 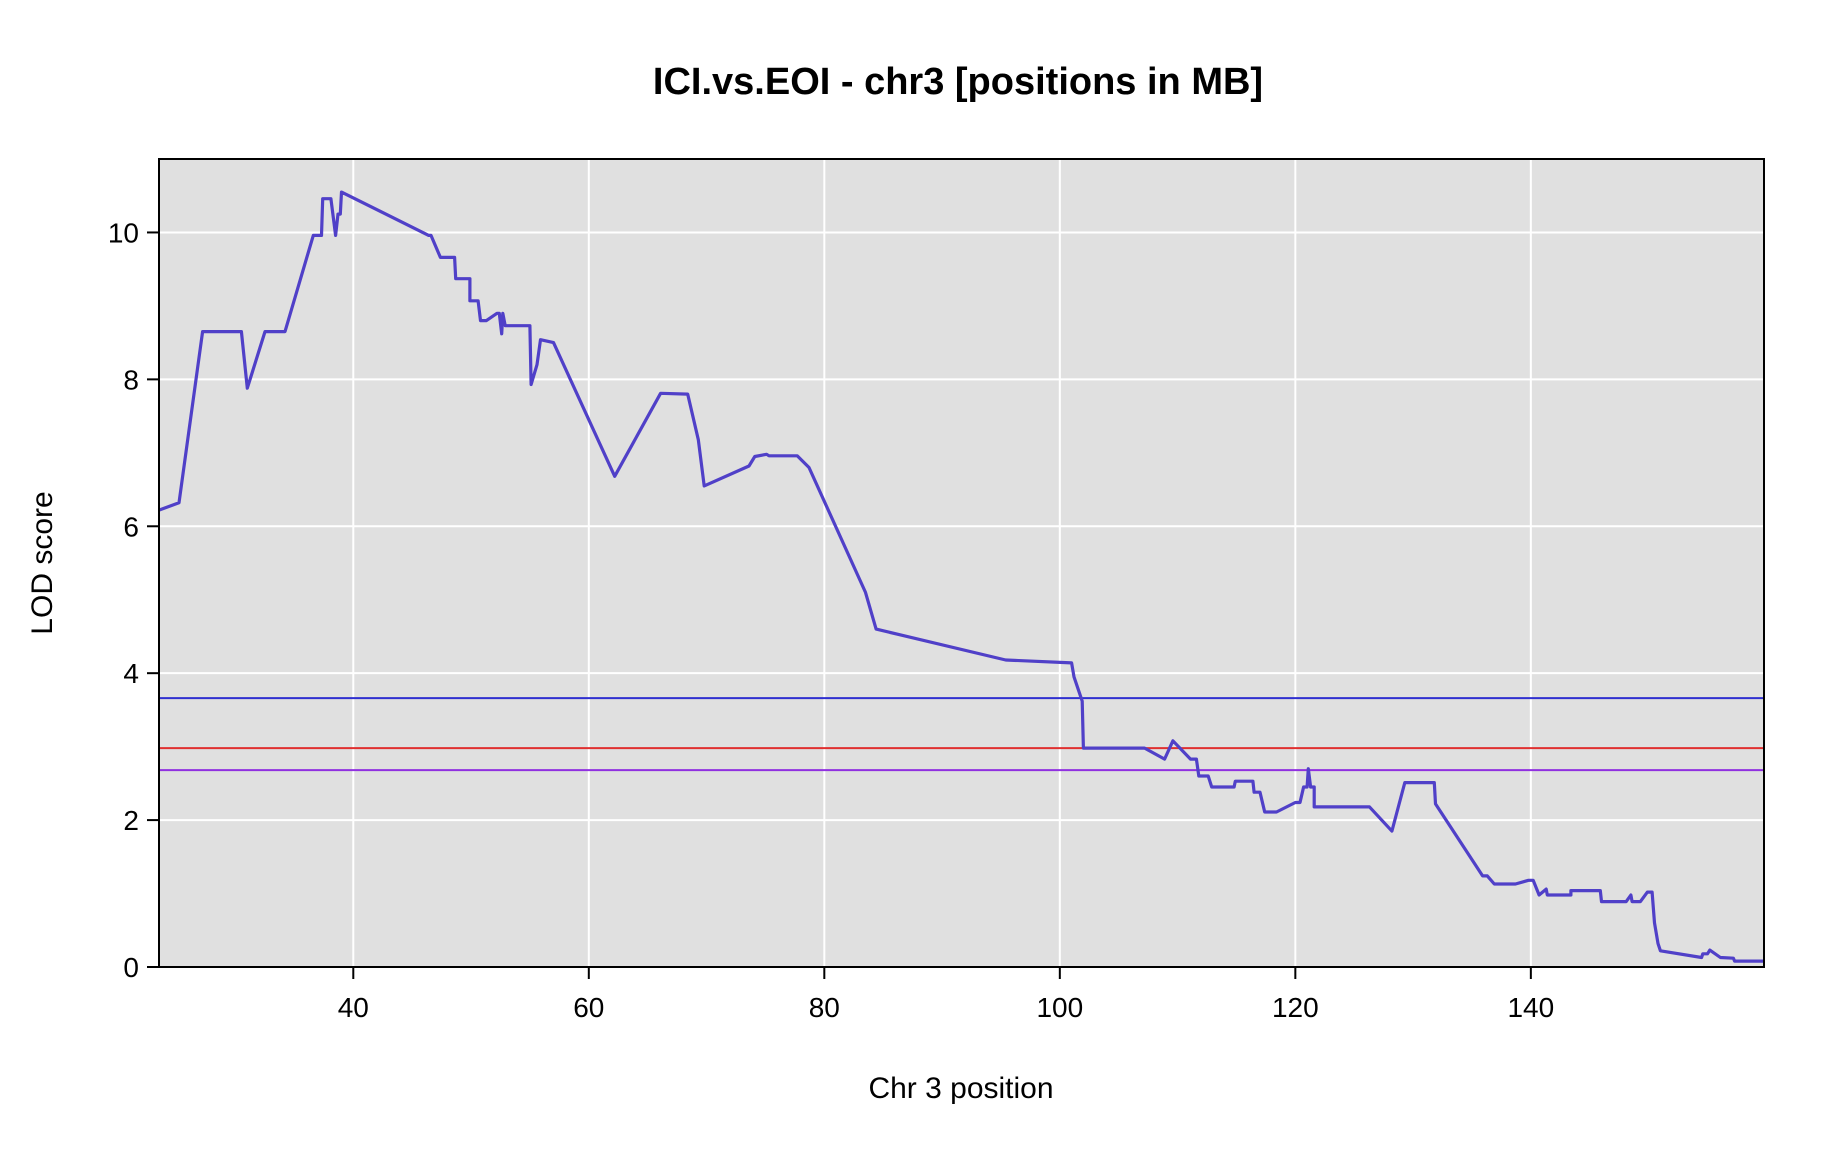 What do you see at coordinates (960, 1088) in the screenshot?
I see `x-axis-label: Chr 3 position` at bounding box center [960, 1088].